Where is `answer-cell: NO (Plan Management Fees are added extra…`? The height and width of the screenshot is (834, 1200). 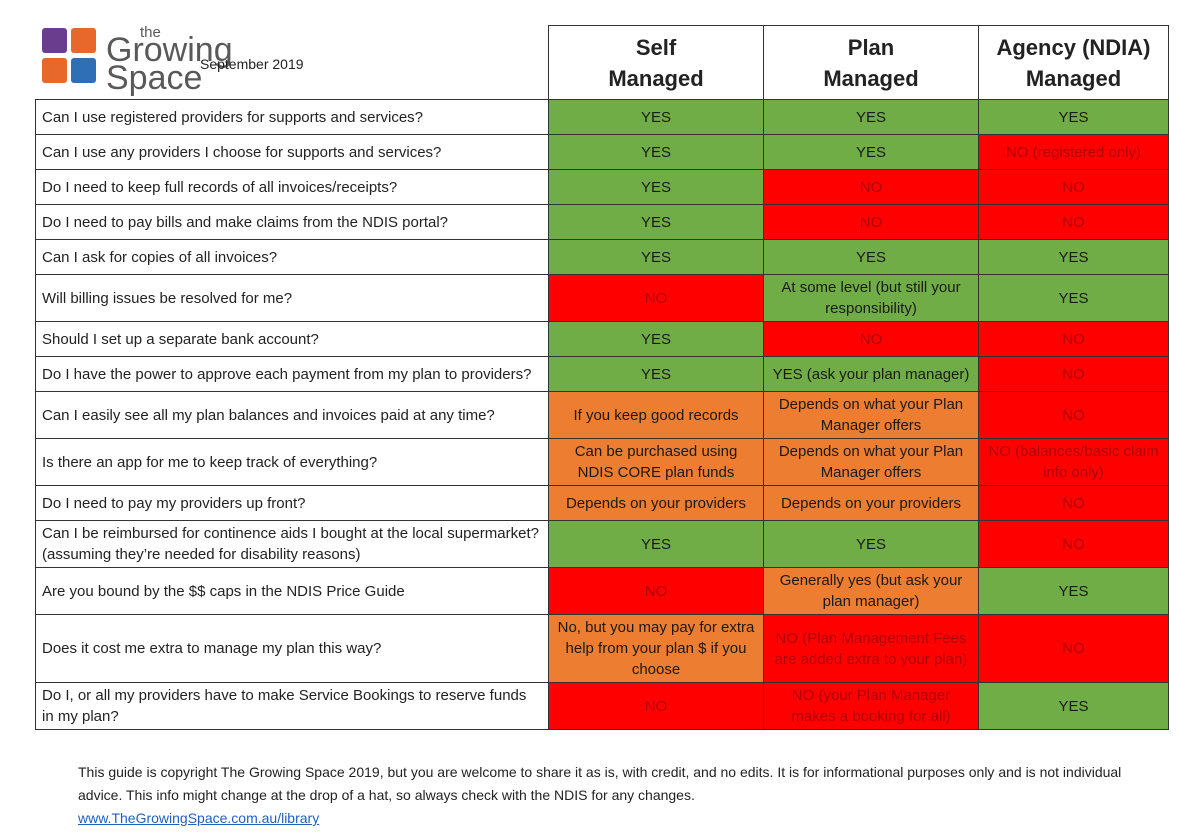
answer-cell: NO (Plan Management Fees are added extra… is located at coordinates (871, 648).